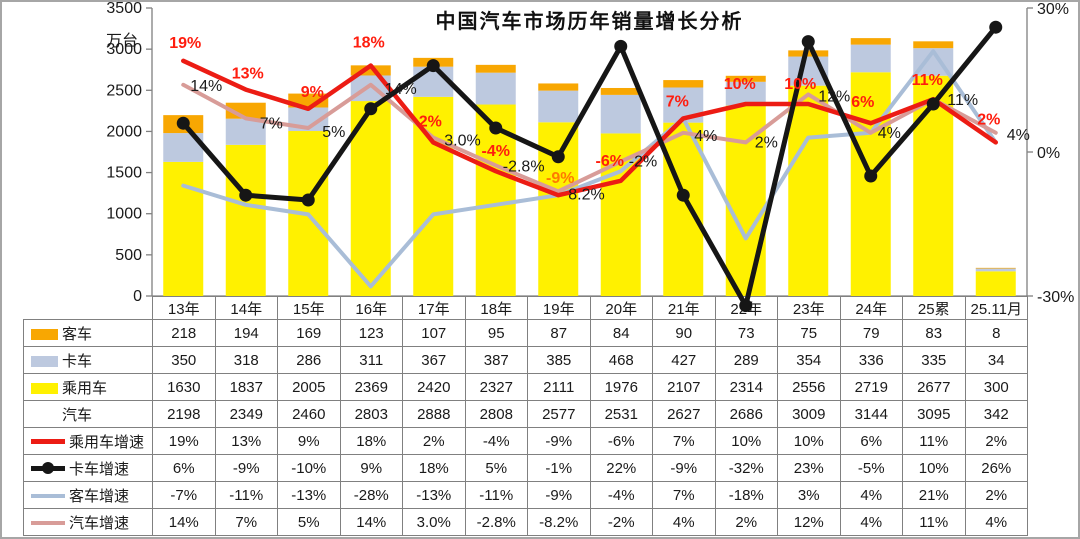  Describe the element at coordinates (496, 441) in the screenshot. I see `table-cell-passenger-growth: -4%` at that location.